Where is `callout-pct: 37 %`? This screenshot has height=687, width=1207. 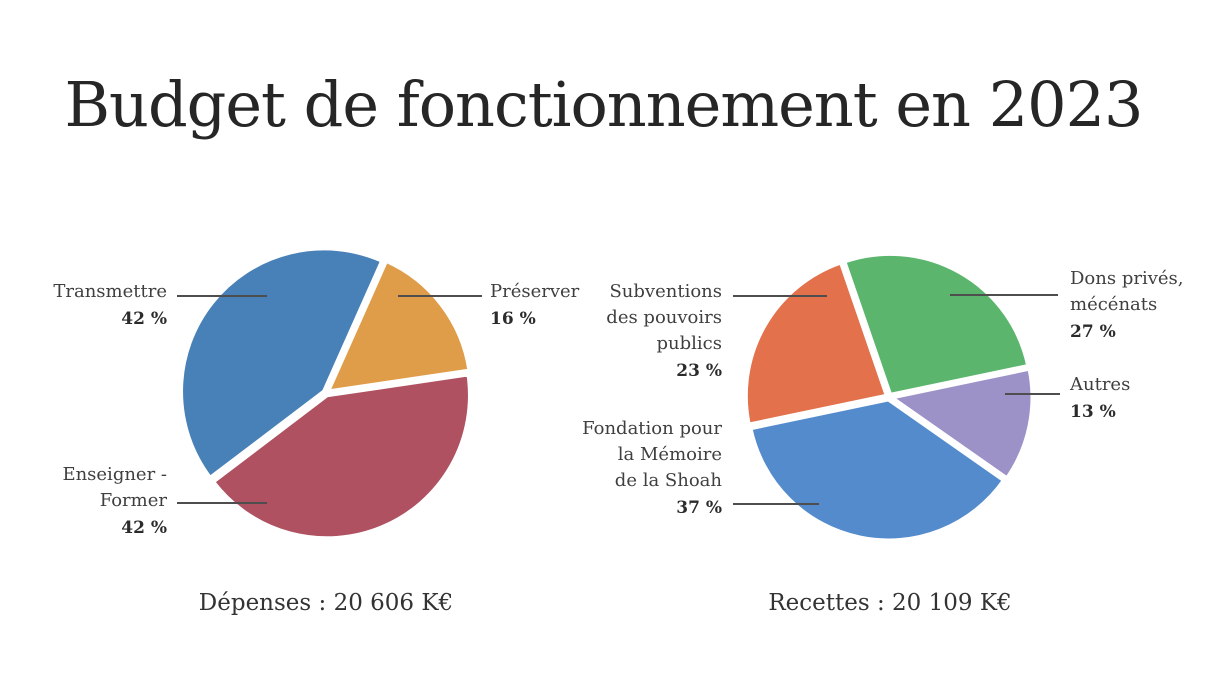 callout-pct: 37 % is located at coordinates (699, 508).